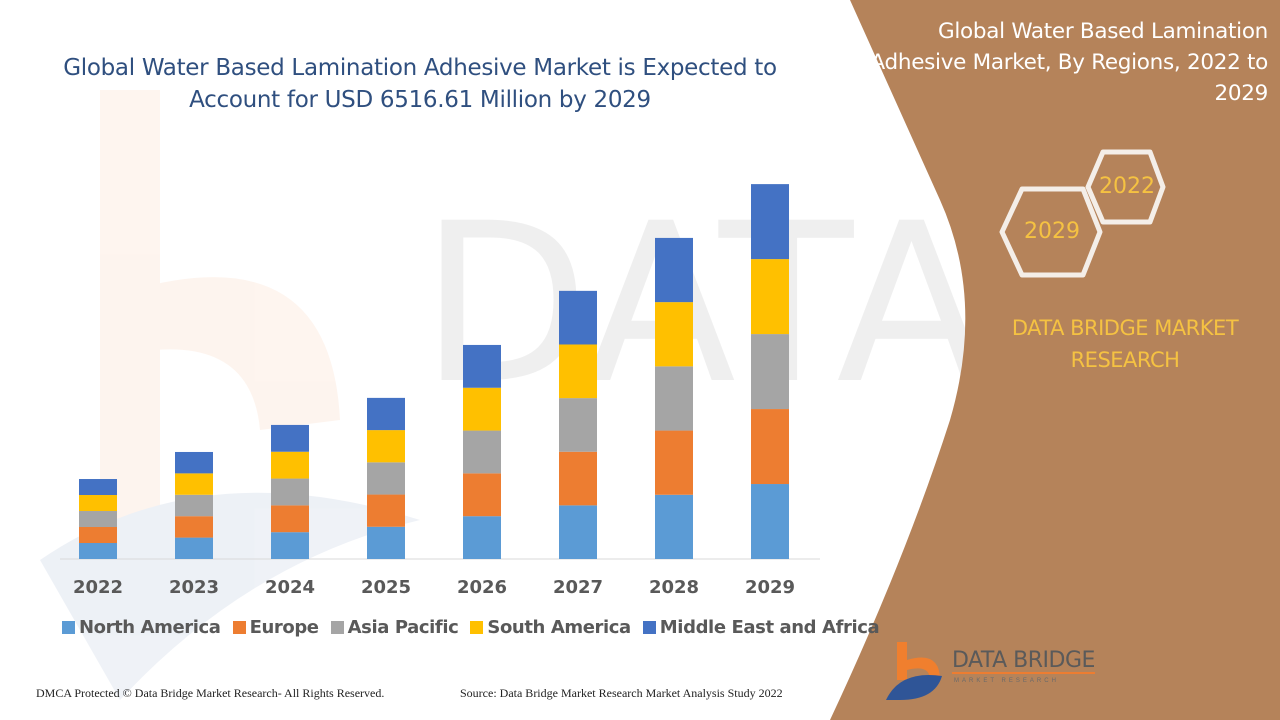 This screenshot has height=720, width=1280. I want to click on legend-label: Asia Pacific, so click(403, 627).